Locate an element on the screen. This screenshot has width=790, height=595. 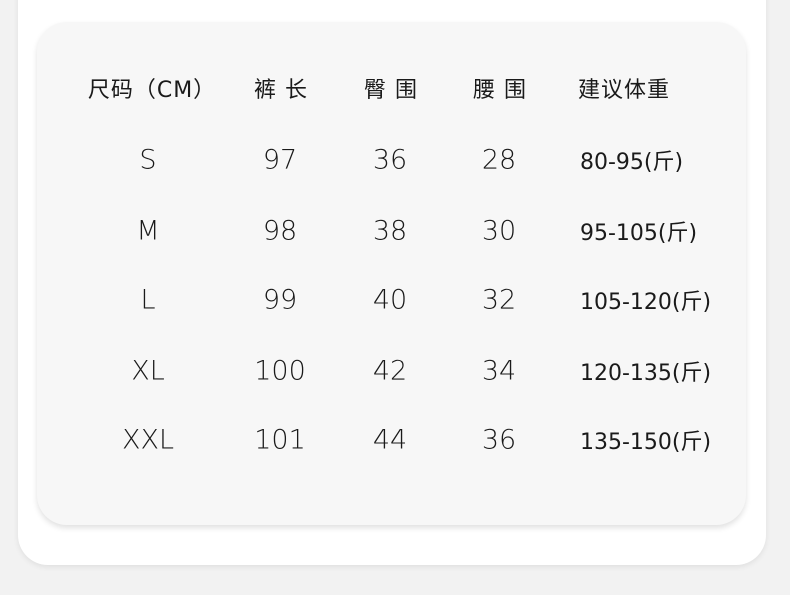
header-size: 尺码（CM） is located at coordinates (152, 90).